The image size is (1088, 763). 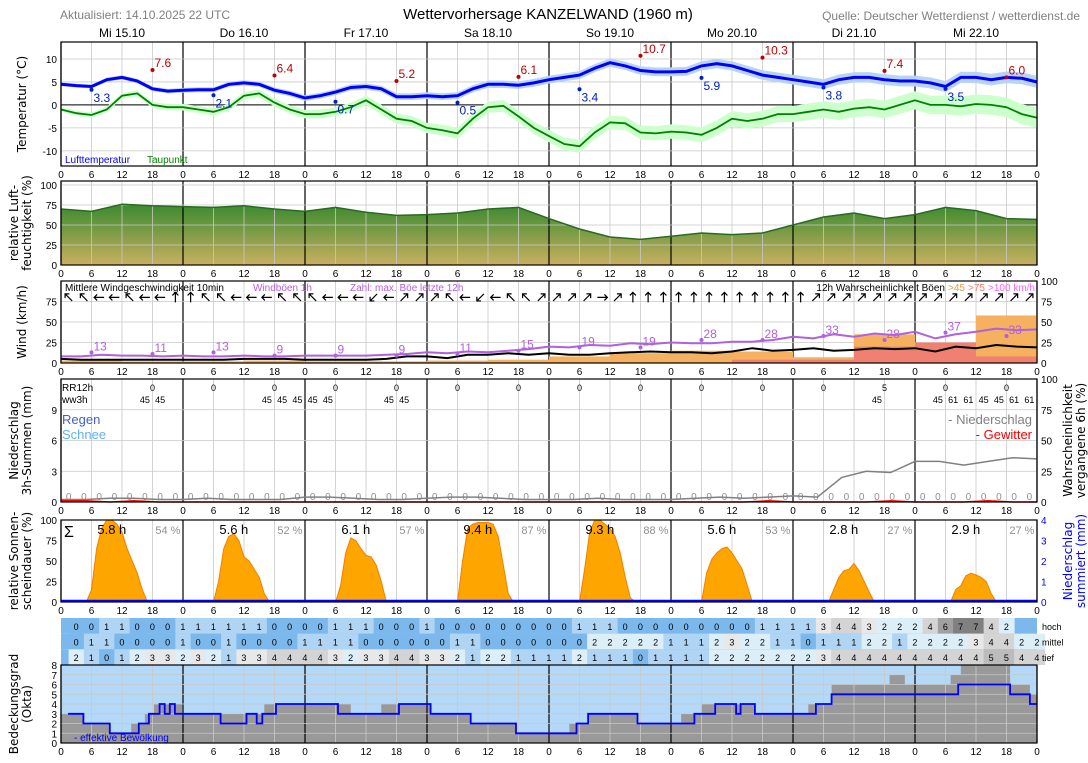 What do you see at coordinates (102, 98) in the screenshot?
I see `min-temp-label: 3.3` at bounding box center [102, 98].